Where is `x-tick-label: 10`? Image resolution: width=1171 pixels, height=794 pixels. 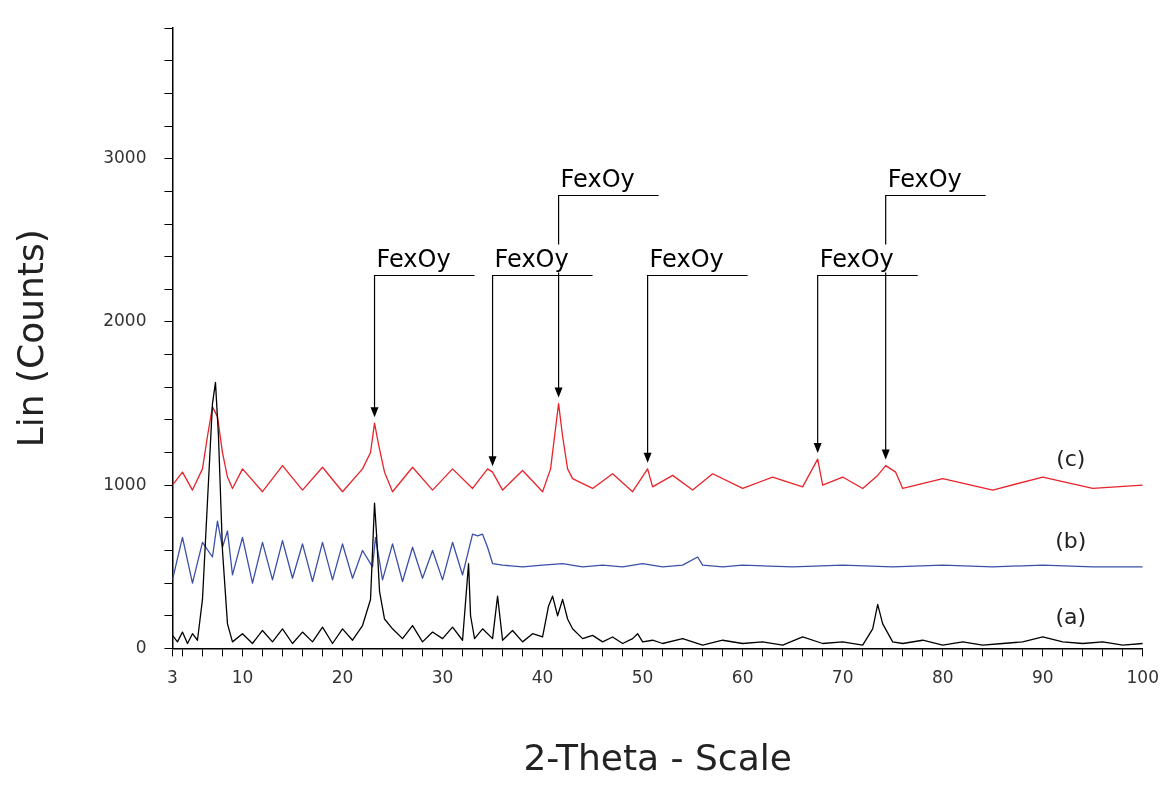 x-tick-label: 10 is located at coordinates (242, 677).